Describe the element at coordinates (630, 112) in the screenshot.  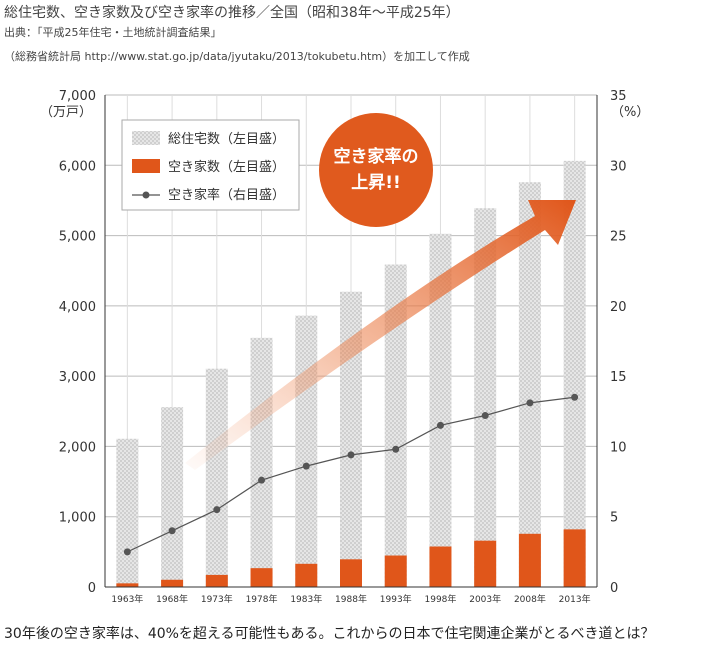
I see `y-right-unit-label: （%）` at that location.